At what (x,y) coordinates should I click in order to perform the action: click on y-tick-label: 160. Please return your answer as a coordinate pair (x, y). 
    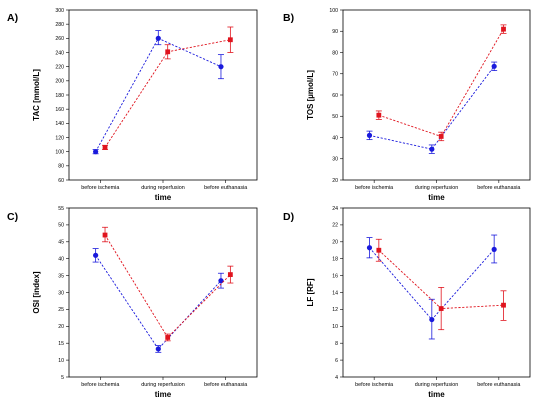
    Looking at the image, I should click on (59, 110).